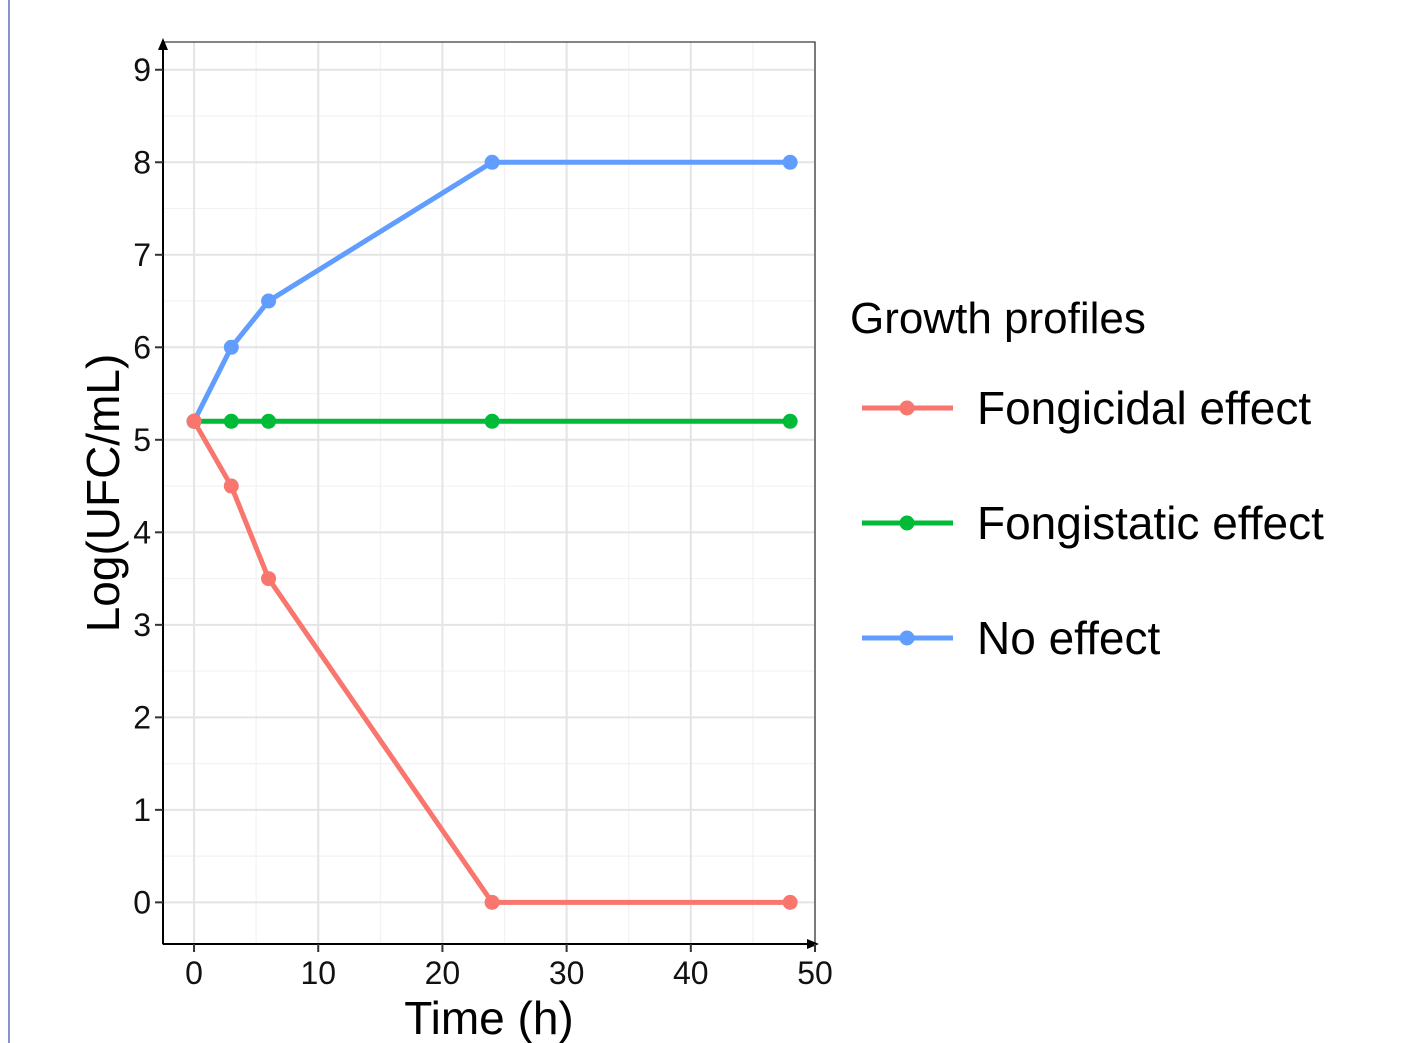 This screenshot has width=1427, height=1043. I want to click on legend-label: No effect, so click(1068, 638).